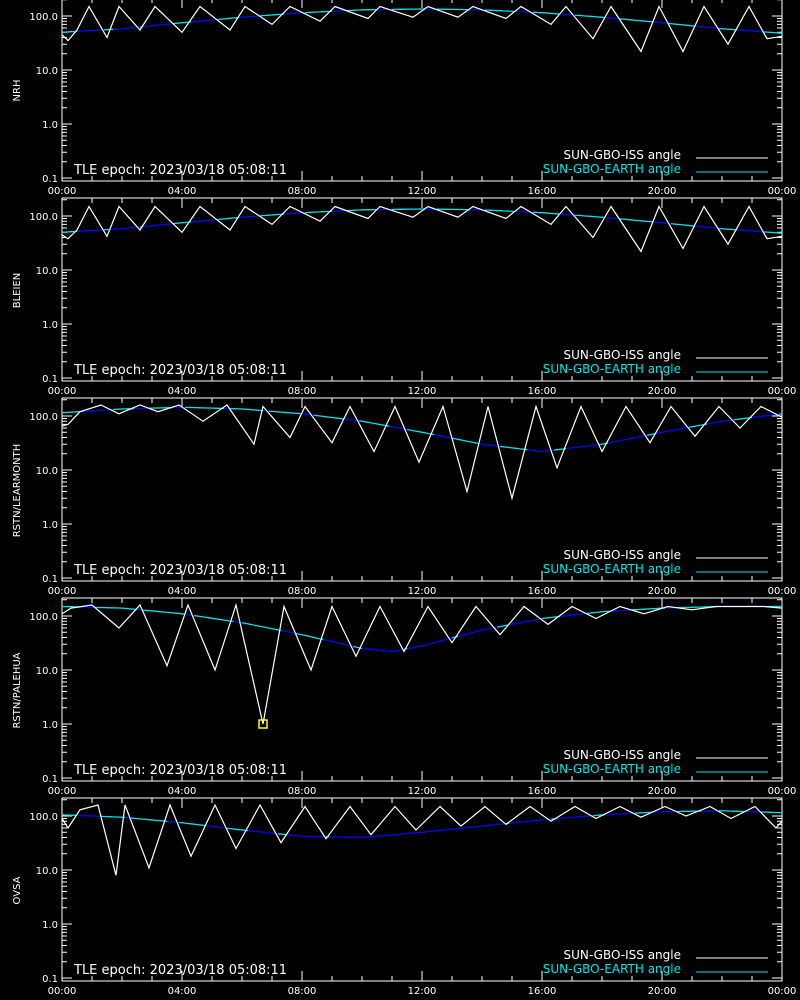 The width and height of the screenshot is (800, 1000). What do you see at coordinates (662, 791) in the screenshot?
I see `x-tick-label: 20:00` at bounding box center [662, 791].